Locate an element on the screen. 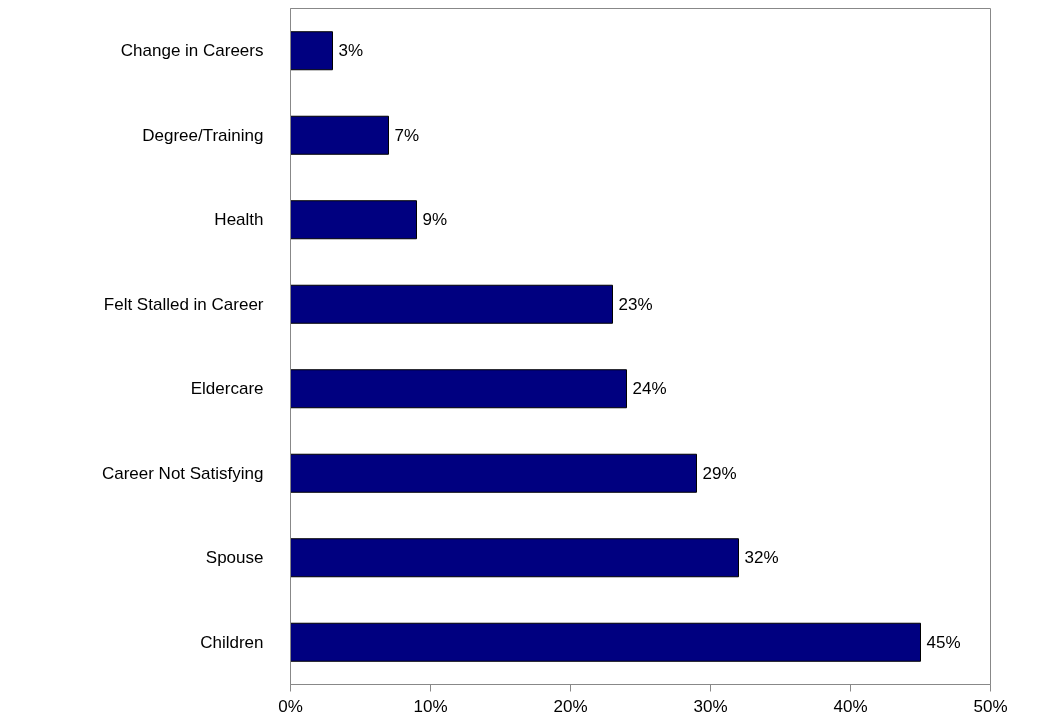 This screenshot has width=1060, height=726. data-label: 29% is located at coordinates (719, 473).